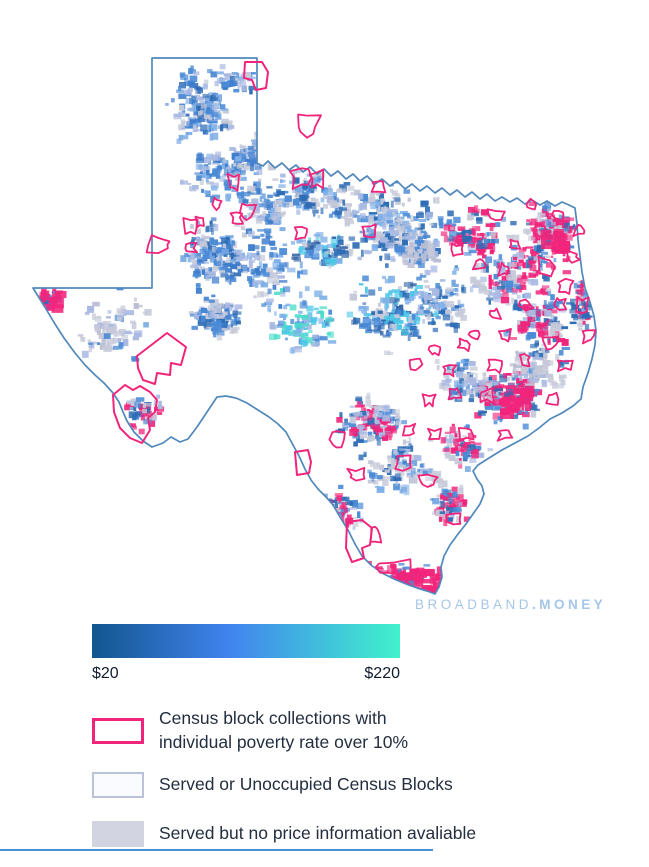 The image size is (649, 867). What do you see at coordinates (118, 730) in the screenshot?
I see `poverty-outline-swatch` at bounding box center [118, 730].